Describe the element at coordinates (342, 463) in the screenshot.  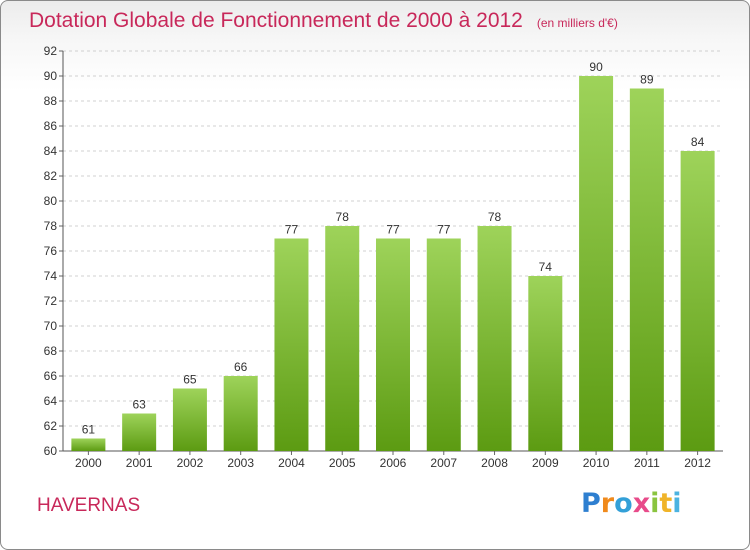
I see `x-tick-label: 2005` at that location.